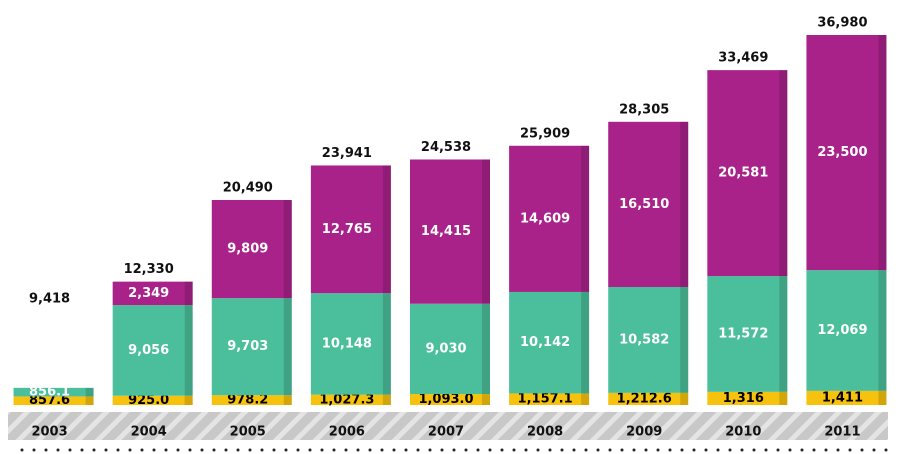  I want to click on x-tick-label: 2003, so click(49, 432).